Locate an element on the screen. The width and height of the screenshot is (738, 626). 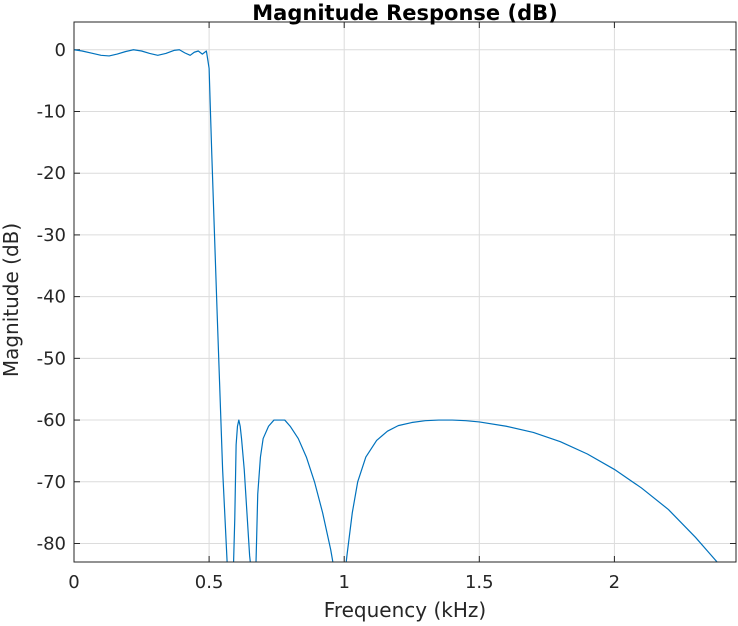
y-tick-label: -70 is located at coordinates (51, 482).